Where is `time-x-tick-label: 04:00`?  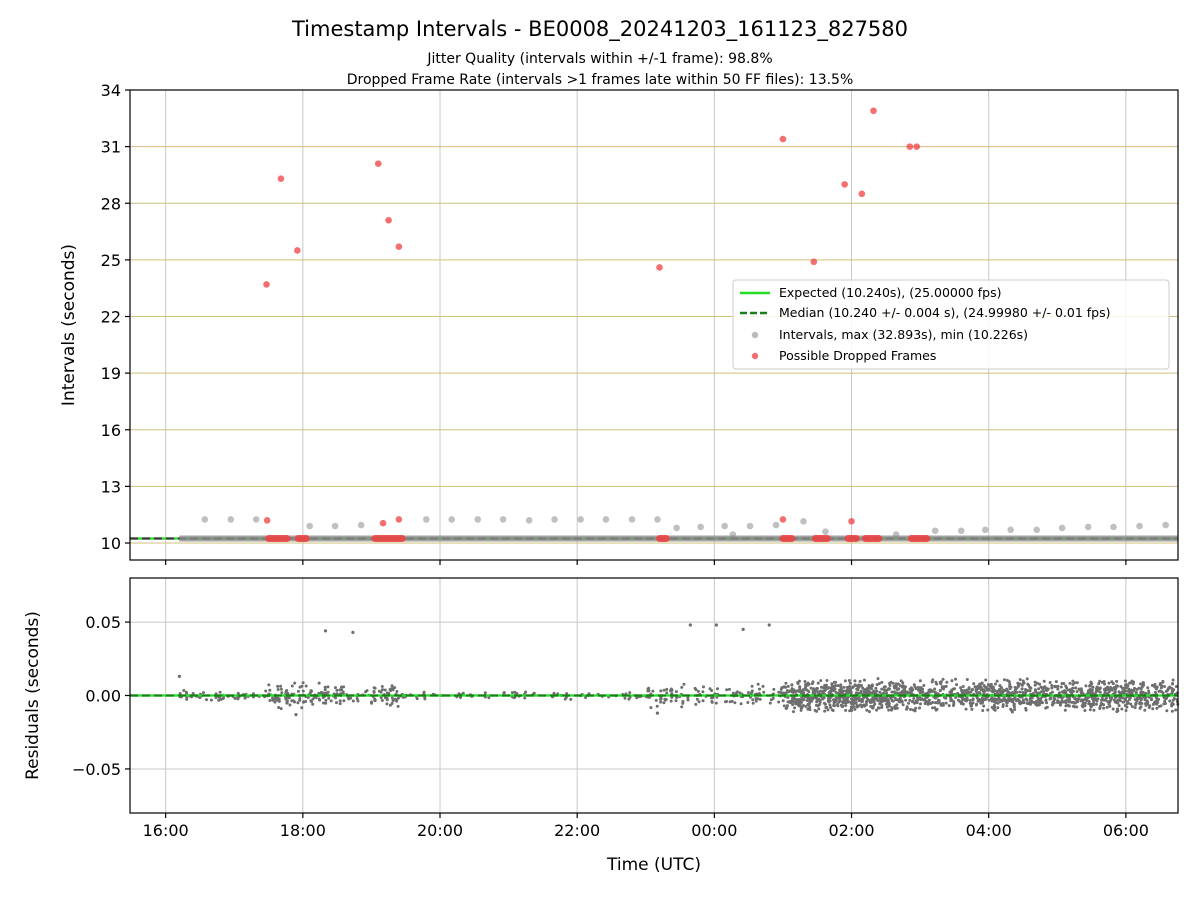
time-x-tick-label: 04:00 is located at coordinates (989, 830).